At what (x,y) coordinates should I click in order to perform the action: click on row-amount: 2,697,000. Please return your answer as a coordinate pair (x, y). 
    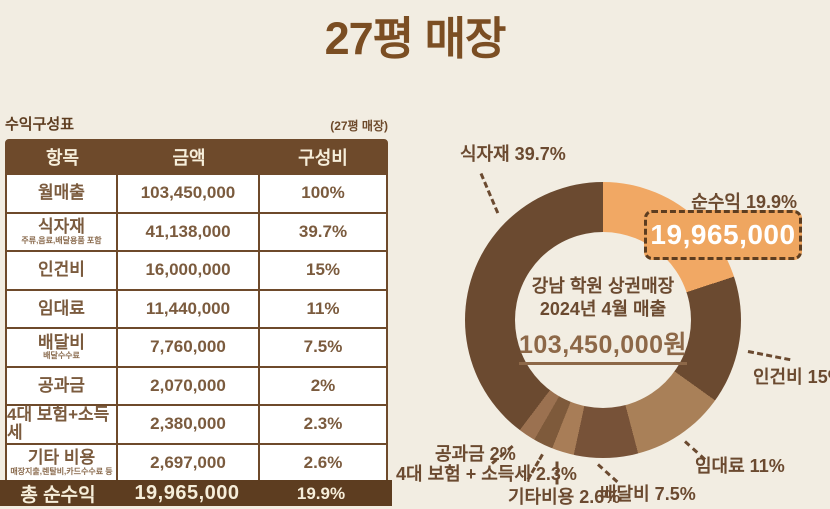
    Looking at the image, I should click on (189, 462).